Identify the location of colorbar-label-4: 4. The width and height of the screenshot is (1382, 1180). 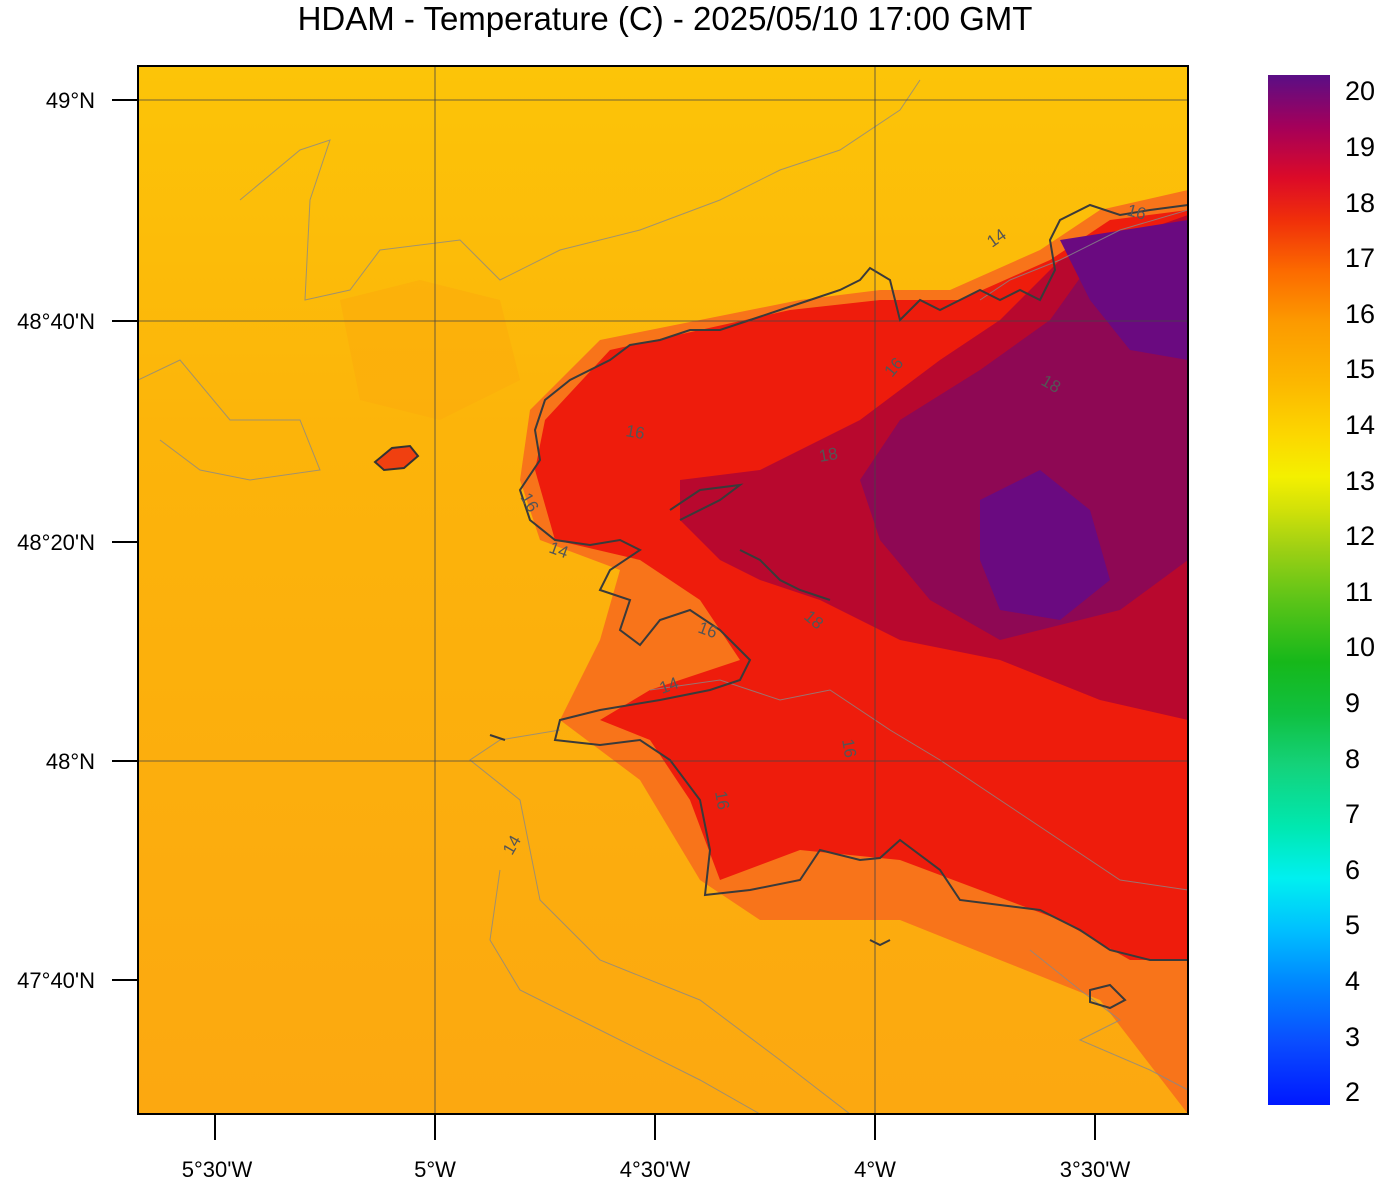
(1352, 981).